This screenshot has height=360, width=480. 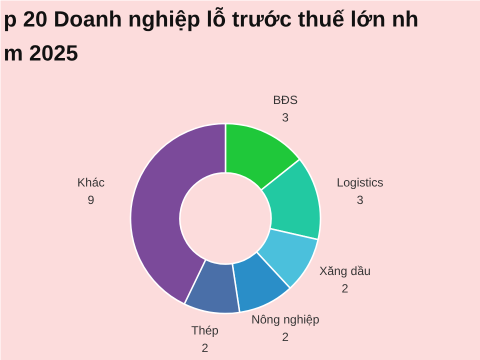 I want to click on chart-title: p 20 Doanh nghiệp lỗ trước thuế lớn nh m 2025, so click(x=211, y=36).